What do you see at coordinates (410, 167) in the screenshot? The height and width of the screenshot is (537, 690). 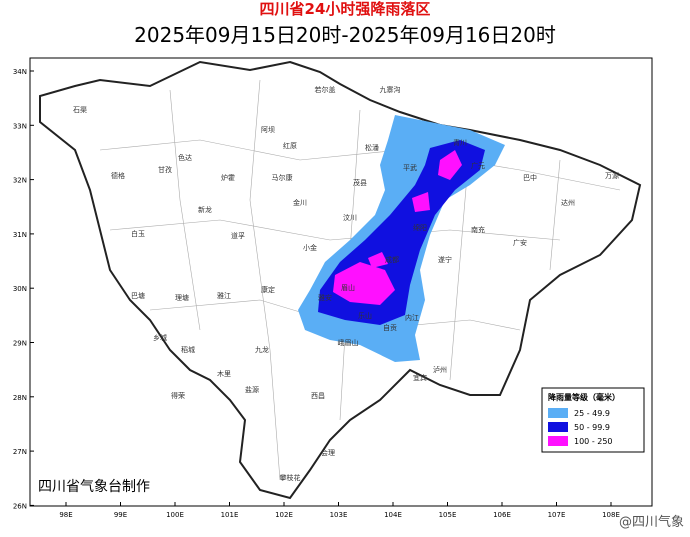 I see `place-label: 平武` at bounding box center [410, 167].